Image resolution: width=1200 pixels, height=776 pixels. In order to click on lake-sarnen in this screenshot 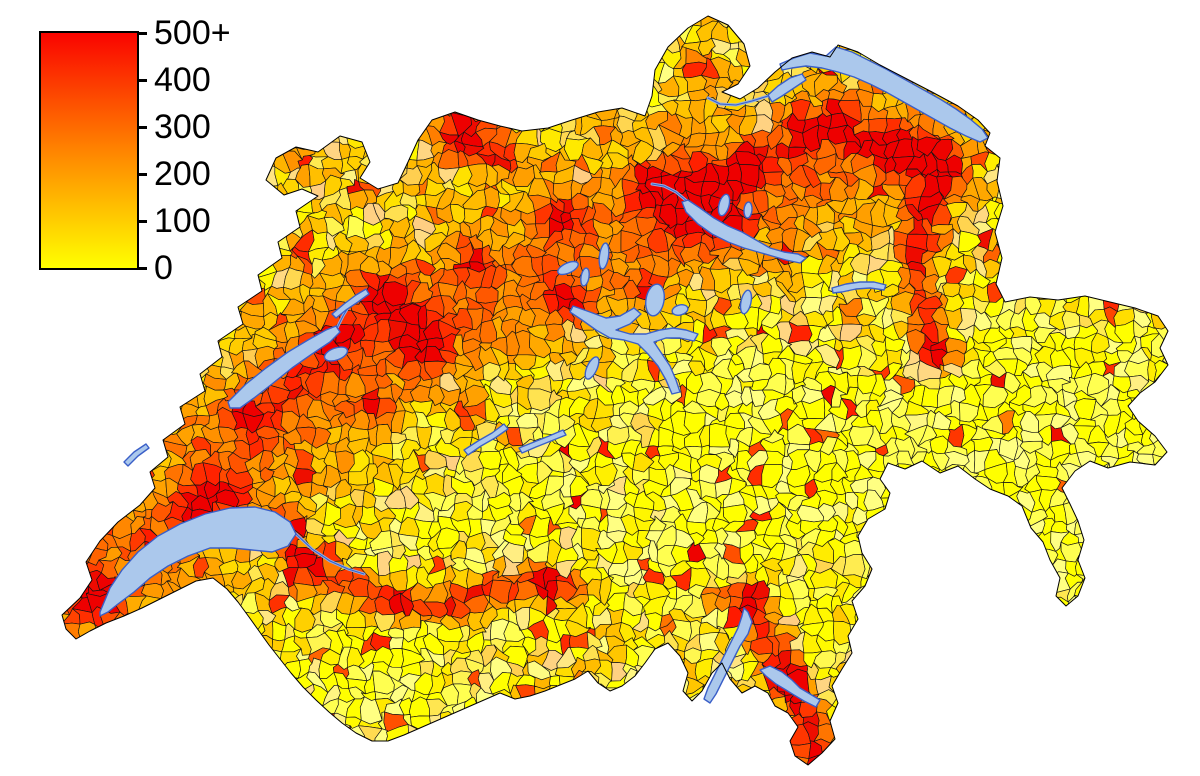, I will do `click(592, 368)`.